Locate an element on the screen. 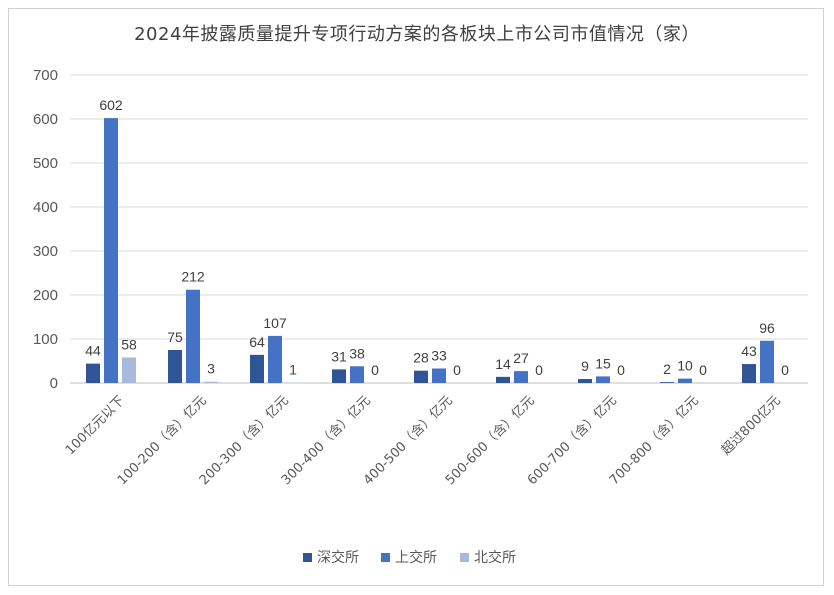  data-label: 15 is located at coordinates (603, 363).